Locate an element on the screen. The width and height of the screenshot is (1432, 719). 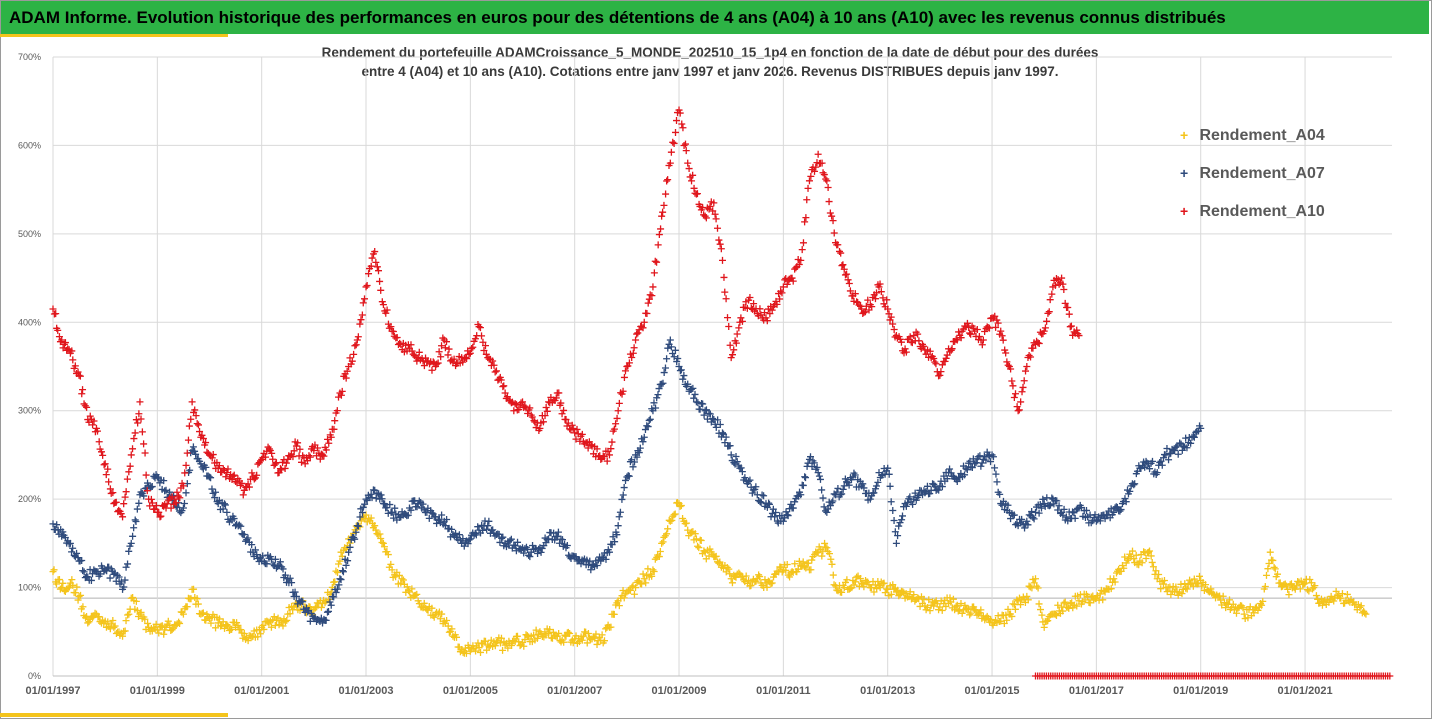
y-tick-label: 700% is located at coordinates (29, 57).